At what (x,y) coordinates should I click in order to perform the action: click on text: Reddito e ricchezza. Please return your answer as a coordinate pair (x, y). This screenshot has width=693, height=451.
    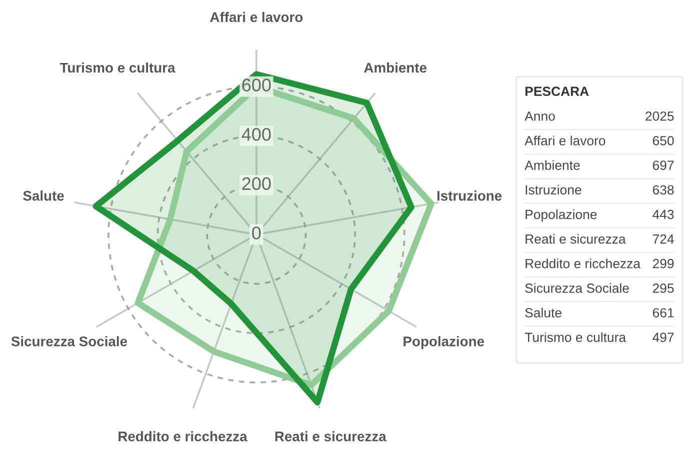
    Looking at the image, I should click on (583, 263).